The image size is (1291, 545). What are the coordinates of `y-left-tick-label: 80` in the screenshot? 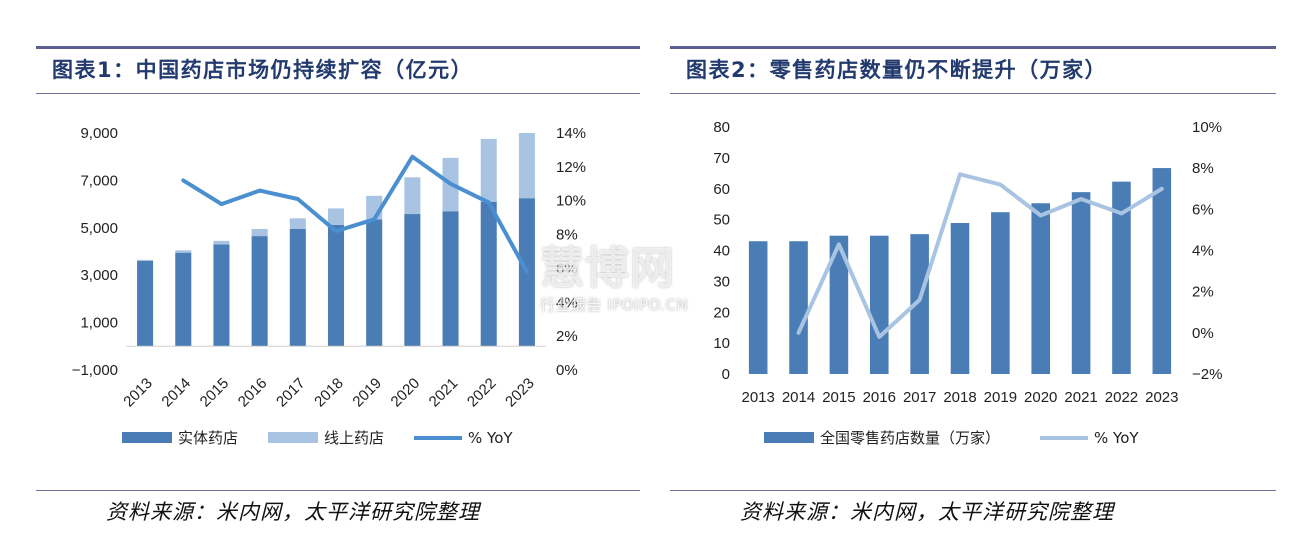 It's located at (721, 127).